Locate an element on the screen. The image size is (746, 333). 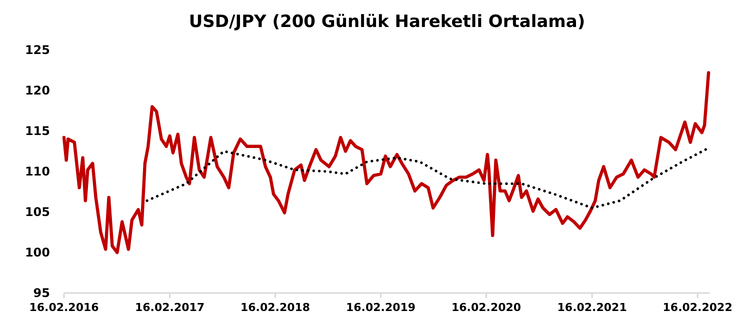
line-series is located at coordinates (428, 178).